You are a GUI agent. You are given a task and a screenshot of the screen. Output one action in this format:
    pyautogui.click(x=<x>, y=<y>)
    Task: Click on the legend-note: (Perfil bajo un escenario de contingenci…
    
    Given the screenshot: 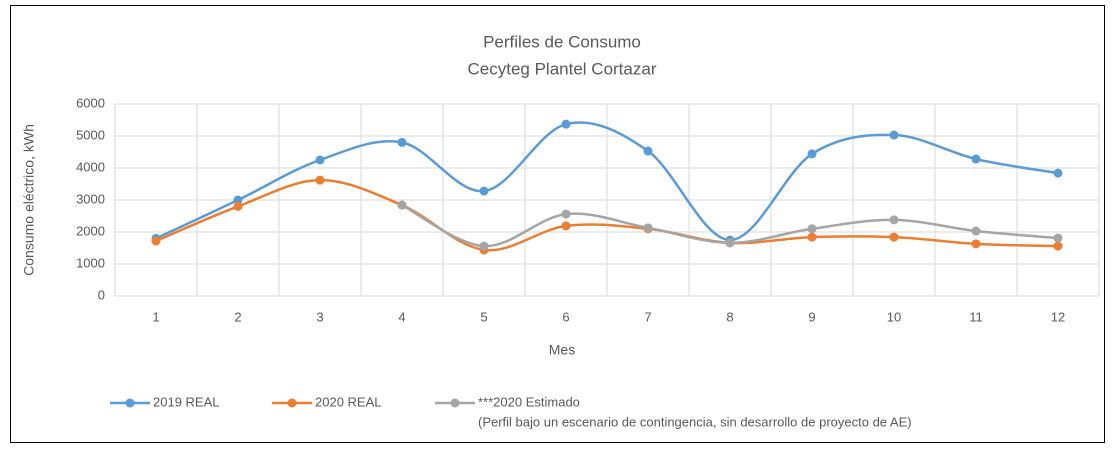 What is the action you would take?
    pyautogui.click(x=695, y=421)
    